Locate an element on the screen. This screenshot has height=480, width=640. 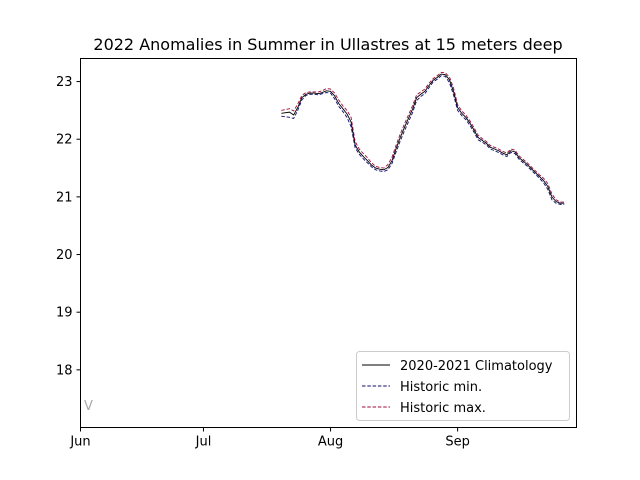
legend-box is located at coordinates (463, 386).